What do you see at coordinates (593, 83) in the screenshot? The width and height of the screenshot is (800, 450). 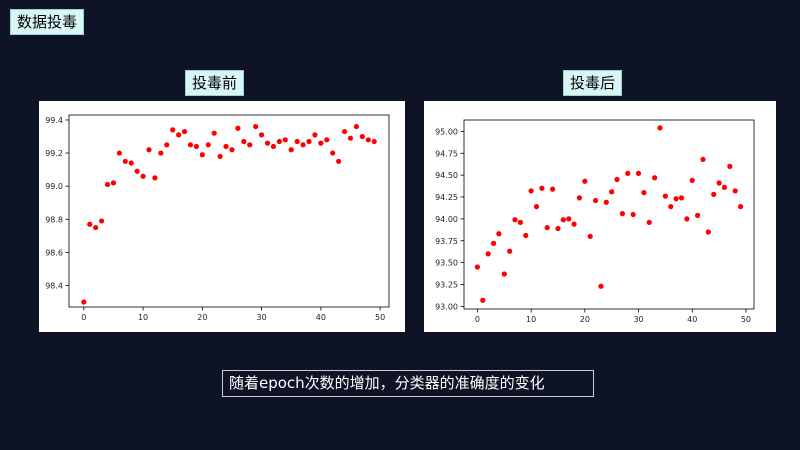 I see `after-poisoning-caption: 投毒后` at bounding box center [593, 83].